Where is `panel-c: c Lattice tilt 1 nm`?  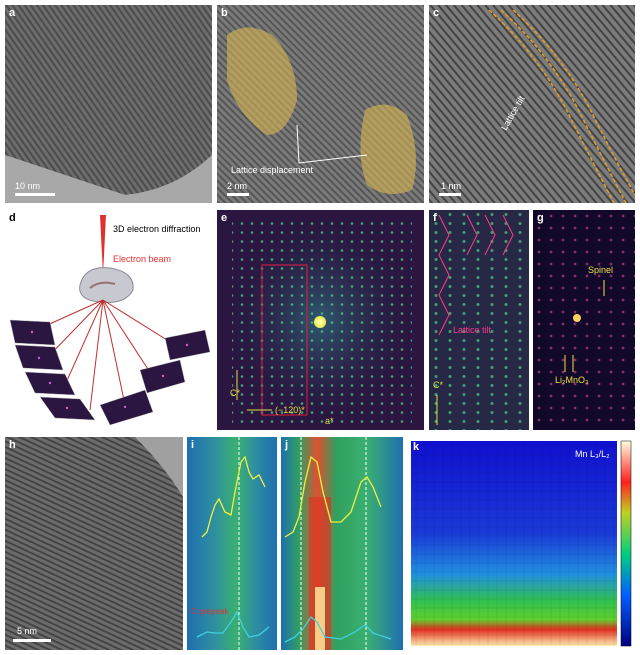
panel-c: c Lattice tilt 1 nm is located at coordinates (532, 104).